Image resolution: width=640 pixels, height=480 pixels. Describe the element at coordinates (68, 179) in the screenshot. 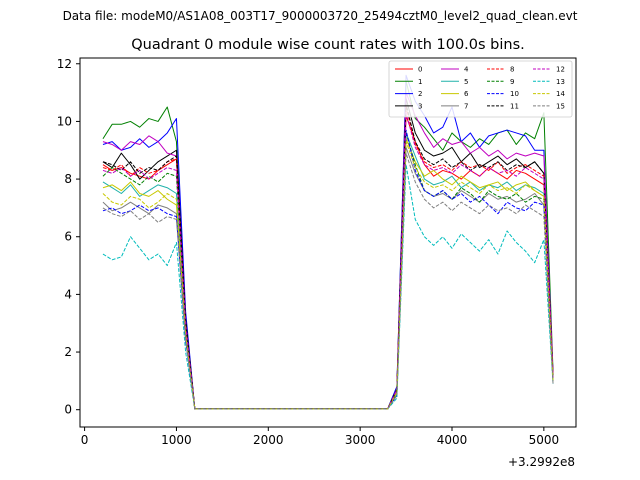

I see `y-tick-label: 8` at that location.